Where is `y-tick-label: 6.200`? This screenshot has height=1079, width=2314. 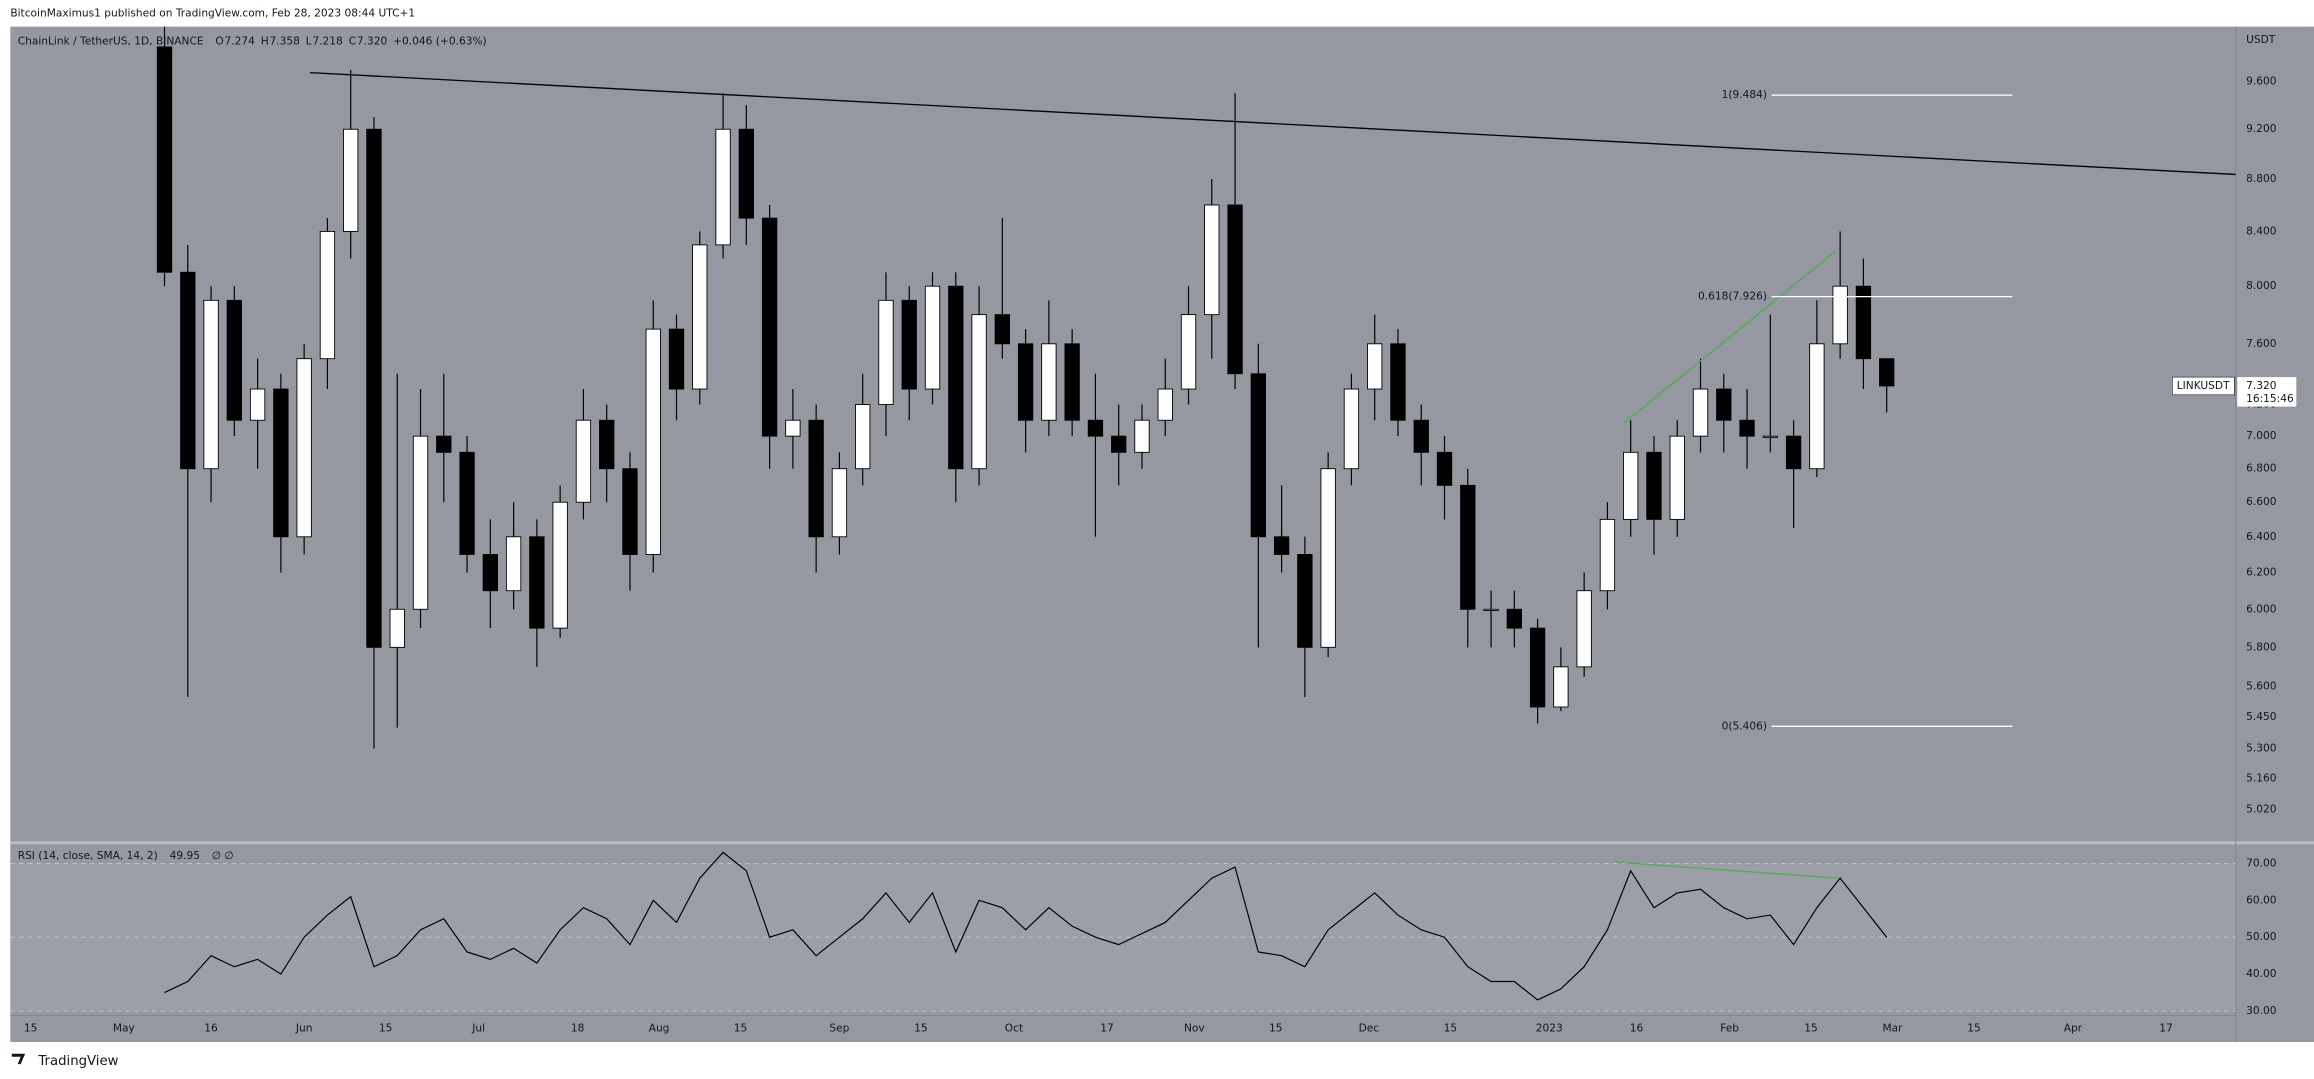 y-tick-label: 6.200 is located at coordinates (2261, 571).